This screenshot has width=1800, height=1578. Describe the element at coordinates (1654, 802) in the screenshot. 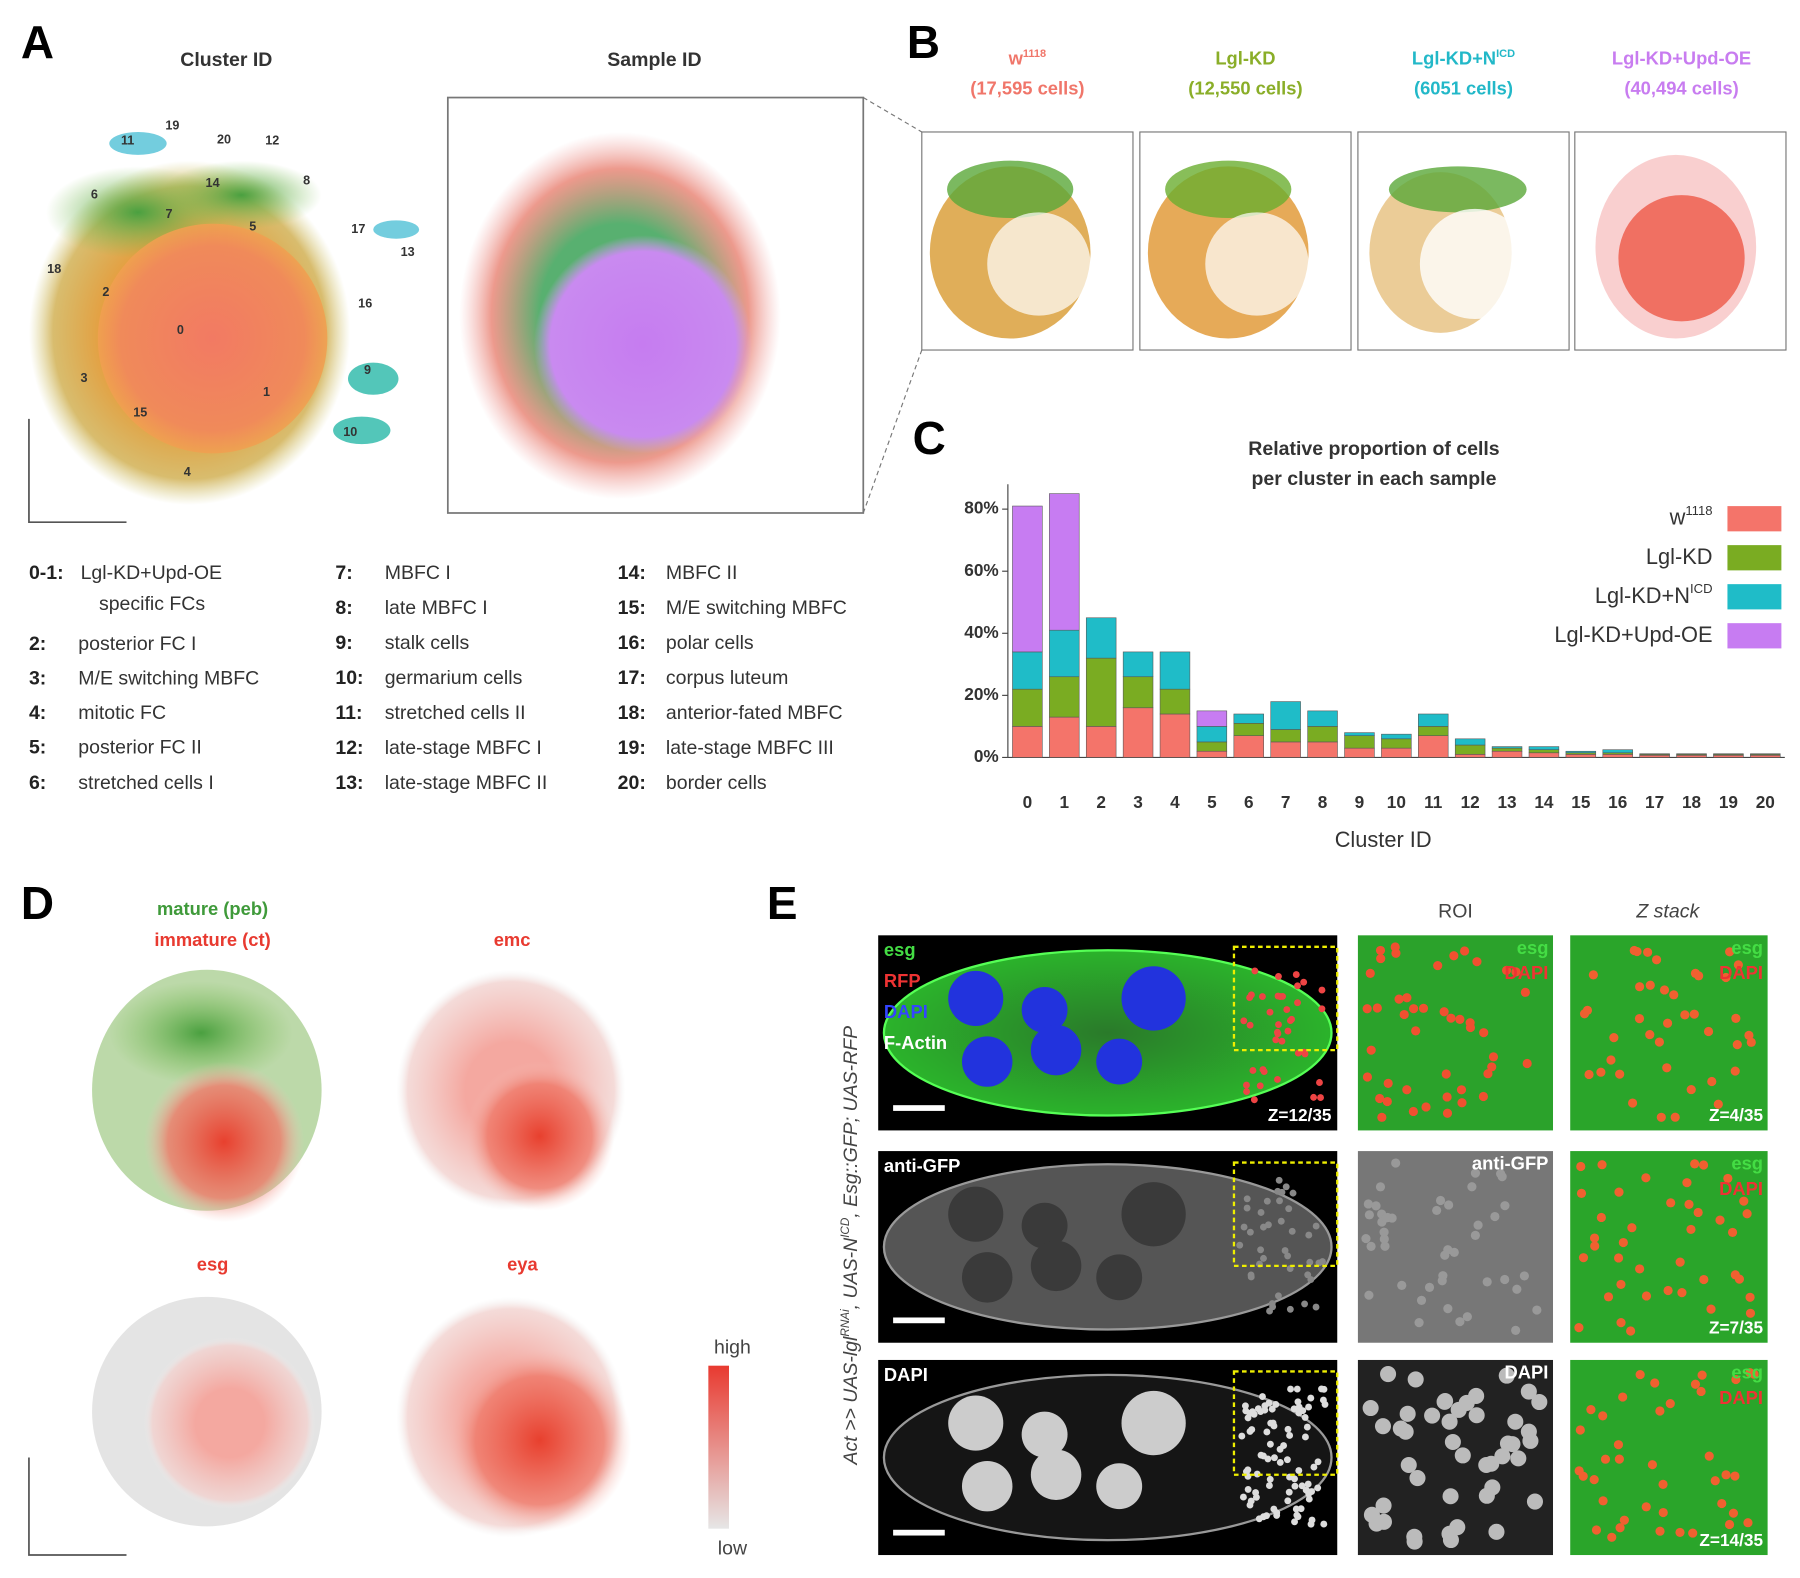

I see `x-tick-label: 17` at that location.